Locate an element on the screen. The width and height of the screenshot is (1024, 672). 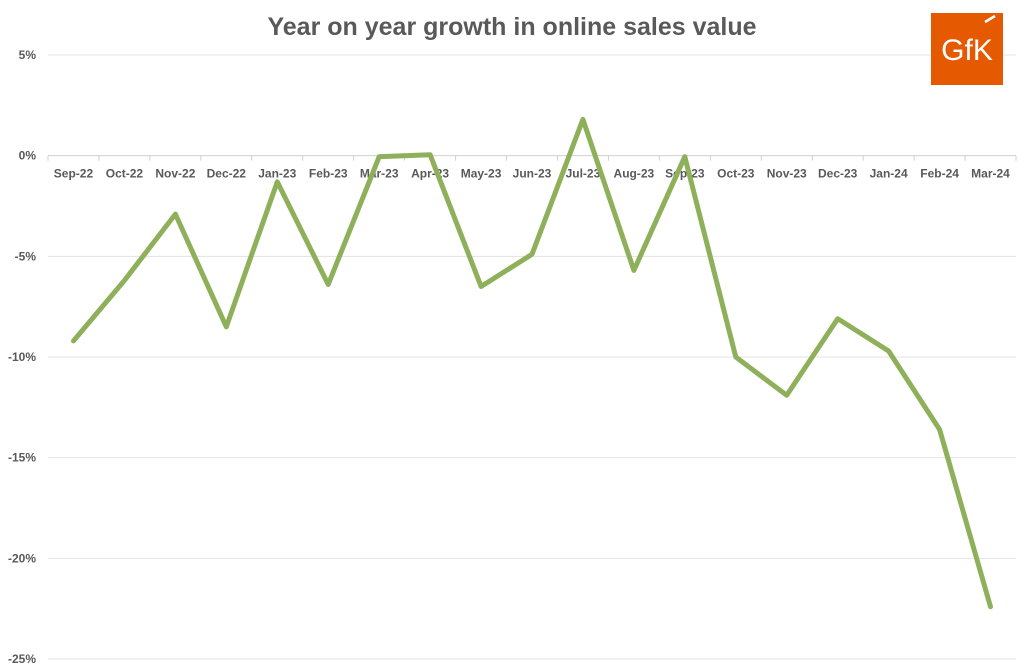
y-tick-label: 5% is located at coordinates (28, 55).